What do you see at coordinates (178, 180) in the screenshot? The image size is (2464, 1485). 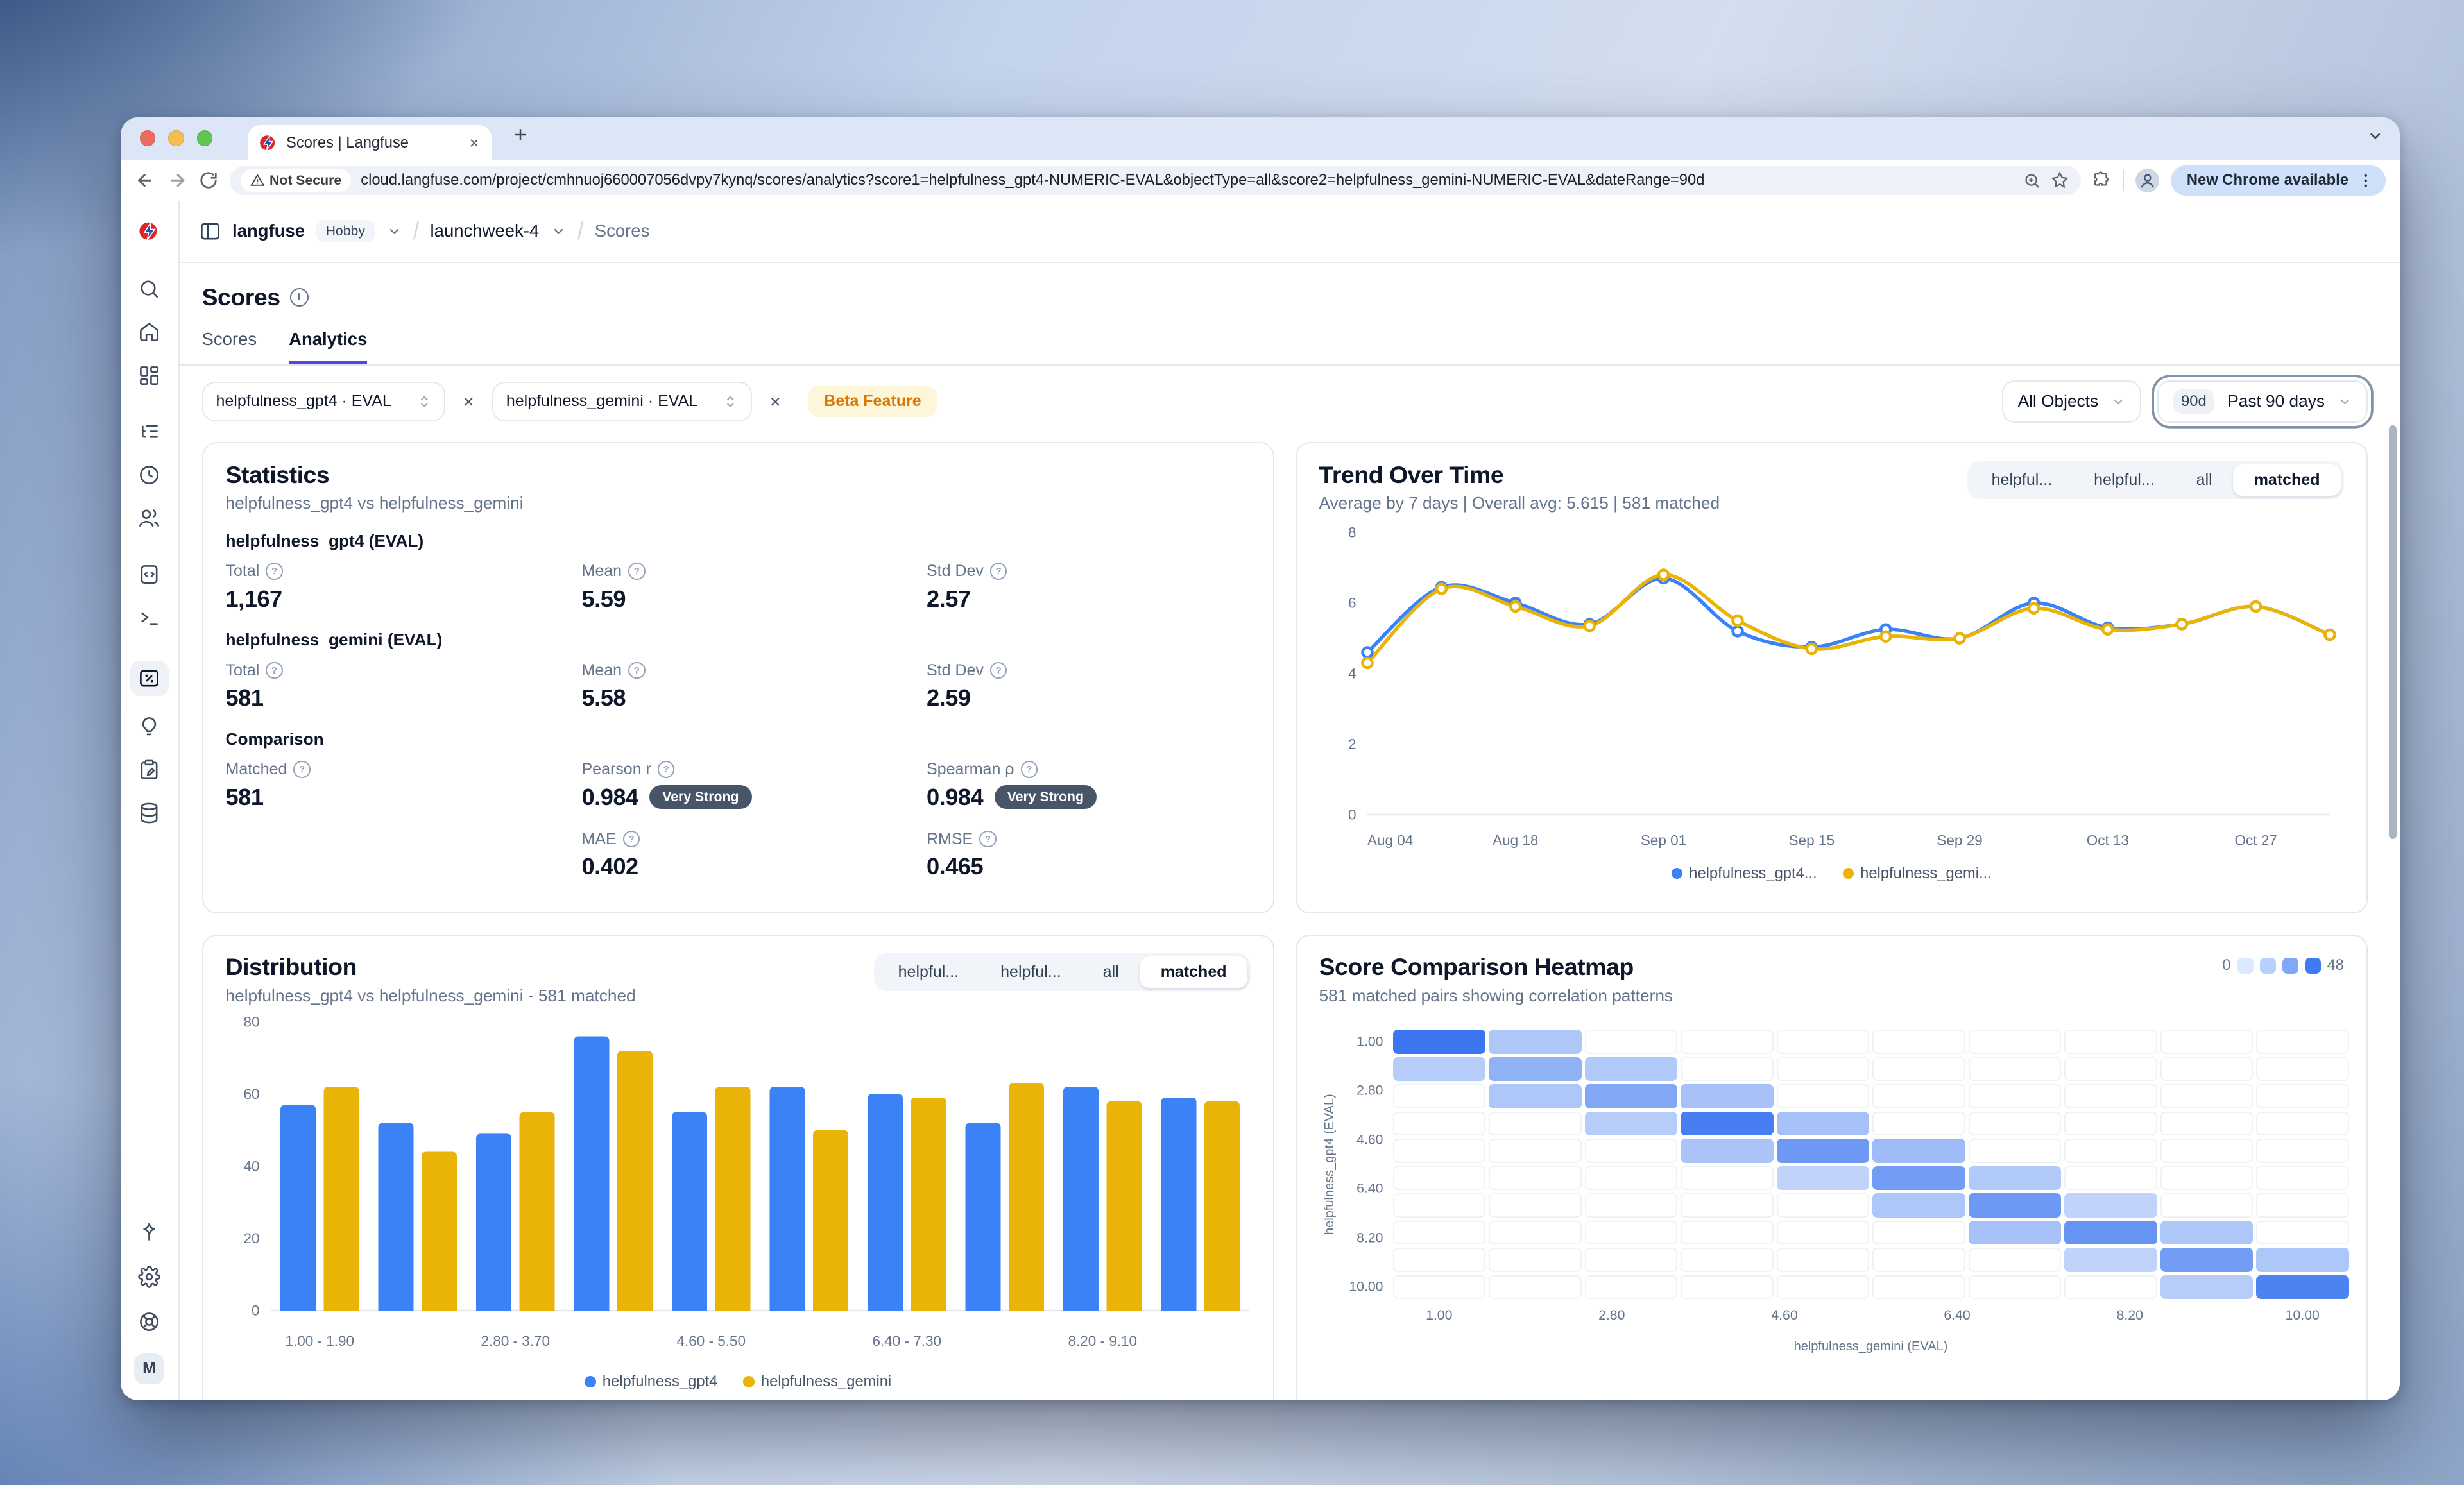 I see `forward-button` at bounding box center [178, 180].